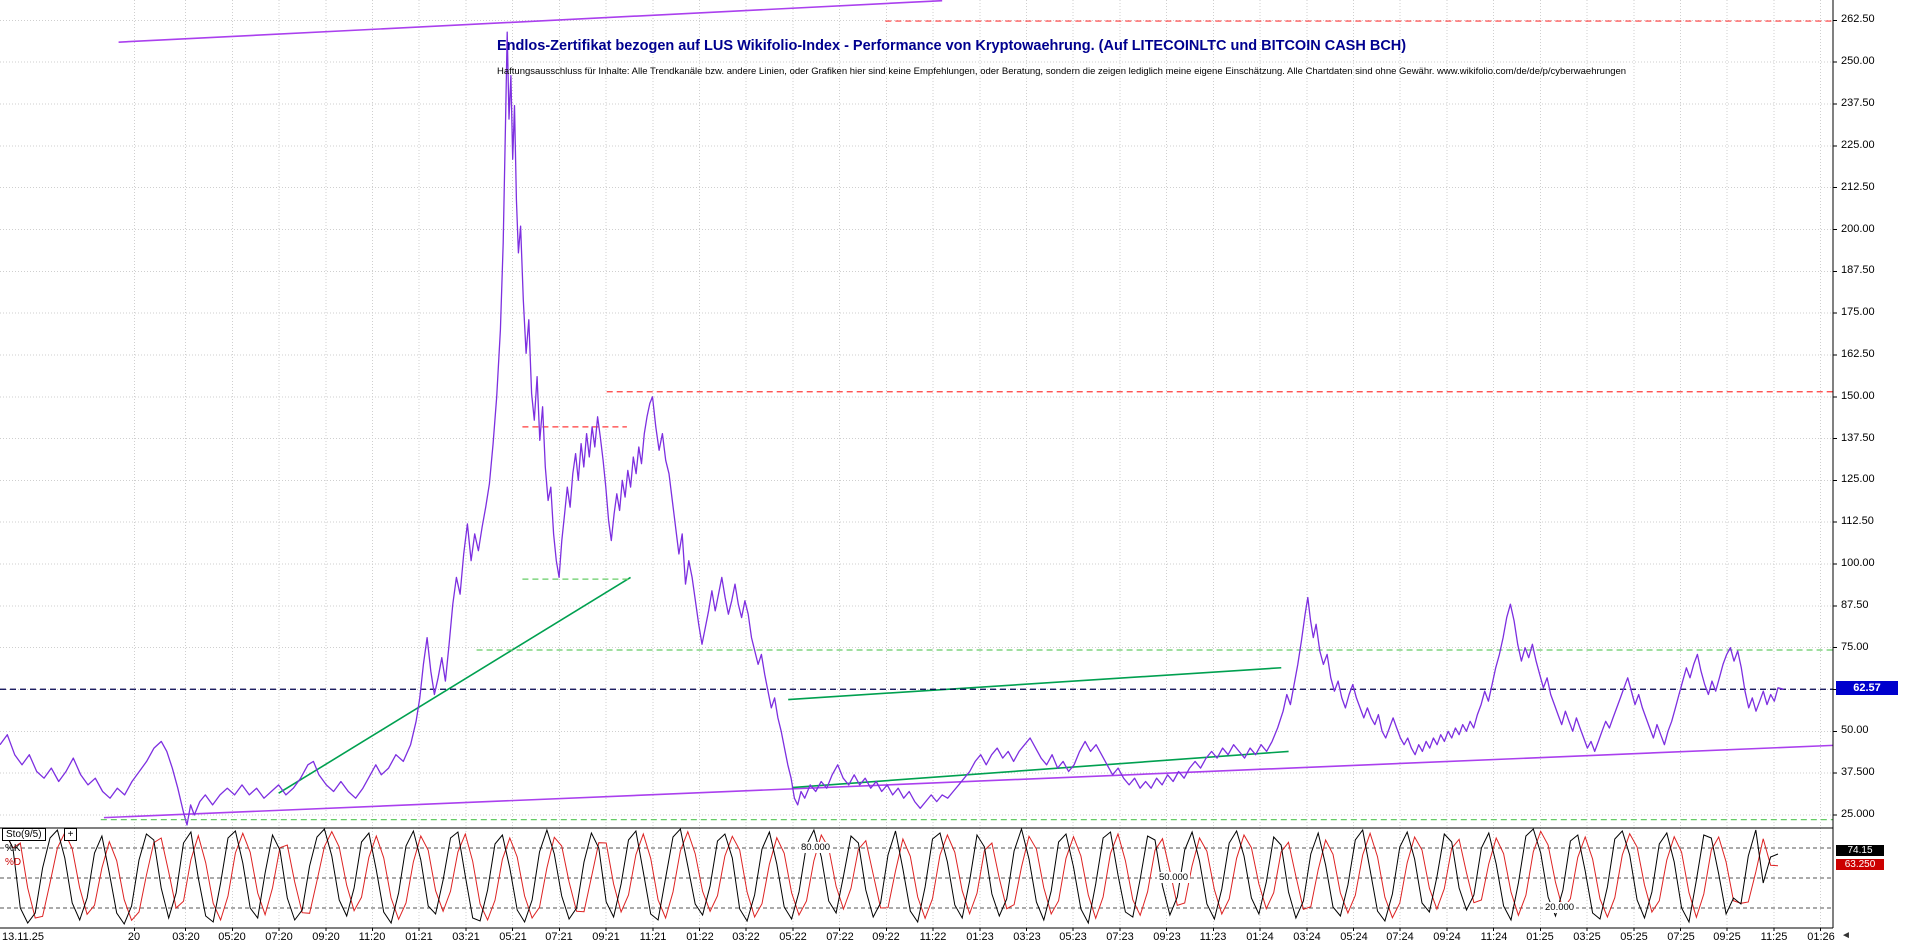 The height and width of the screenshot is (948, 1916). Describe the element at coordinates (1400, 937) in the screenshot. I see `x-axis-label: 07:24` at that location.